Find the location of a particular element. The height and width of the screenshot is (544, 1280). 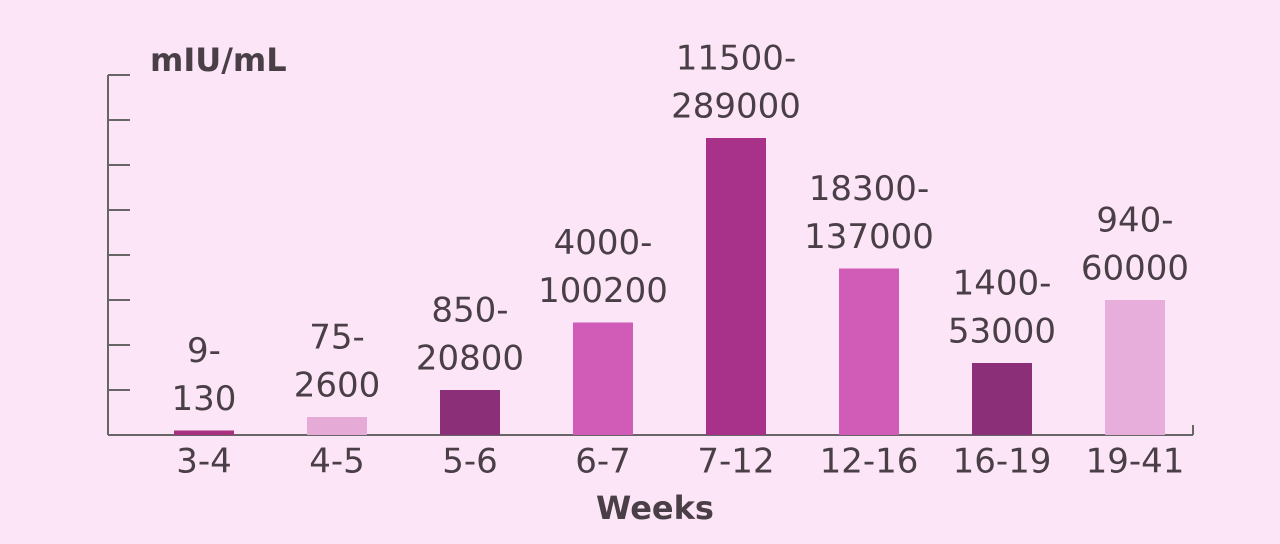

x-tick-label: 12-16 is located at coordinates (869, 462).